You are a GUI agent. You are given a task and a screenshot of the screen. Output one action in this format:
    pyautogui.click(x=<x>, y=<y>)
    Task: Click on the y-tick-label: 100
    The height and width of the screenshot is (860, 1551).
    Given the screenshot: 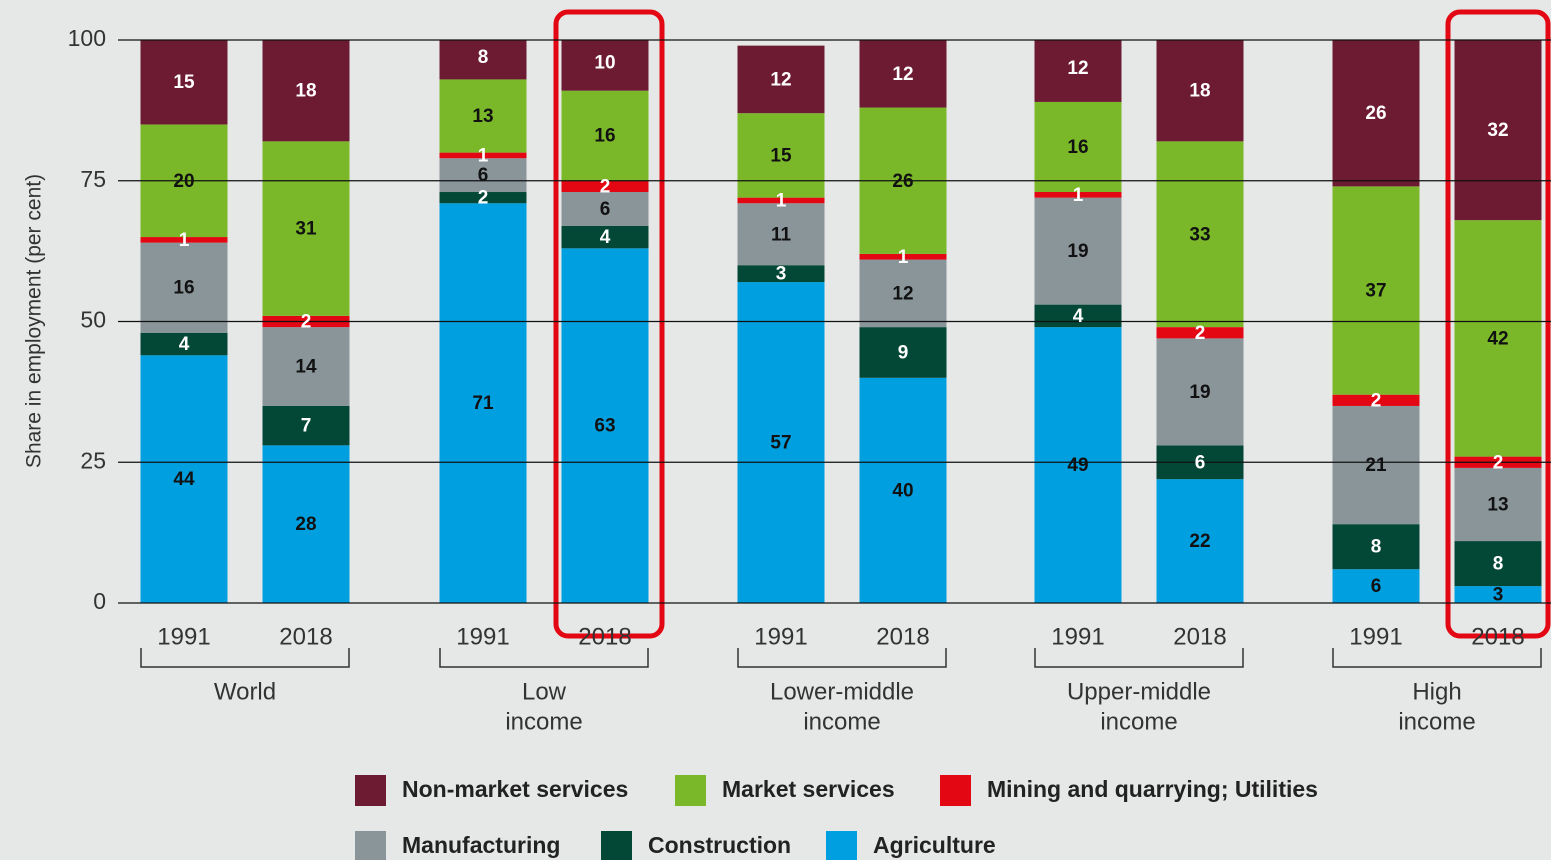 What is the action you would take?
    pyautogui.click(x=87, y=38)
    